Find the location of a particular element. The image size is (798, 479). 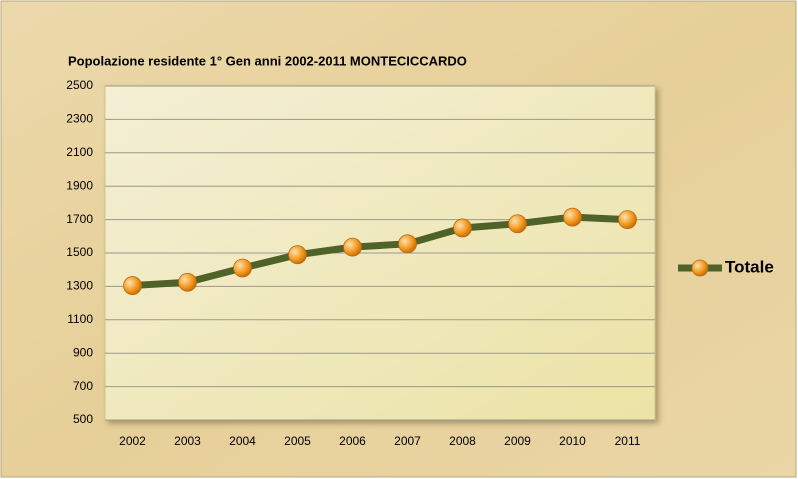

x-tick-label: 2010 is located at coordinates (572, 441).